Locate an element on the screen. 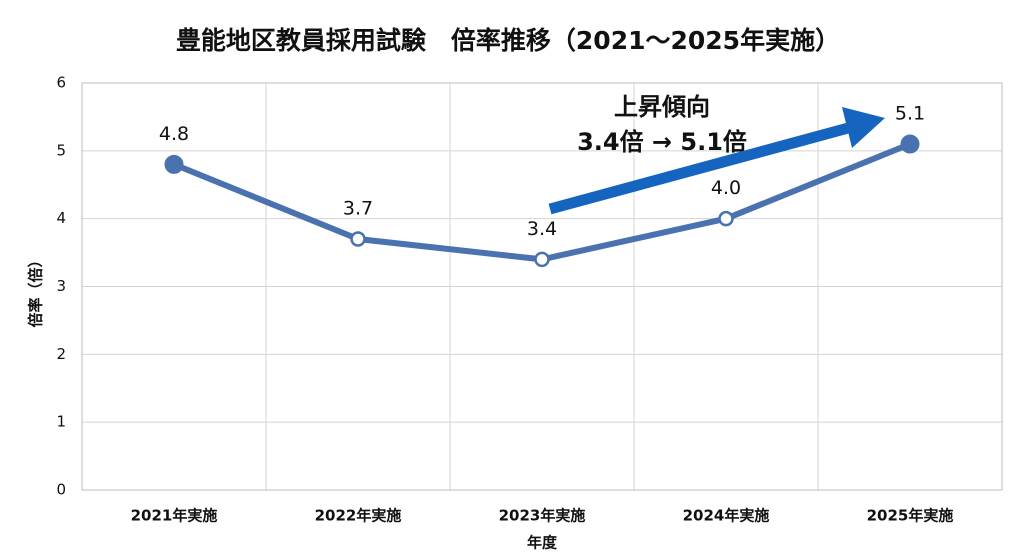 This screenshot has height=559, width=1024. trend-arrow is located at coordinates (701, 168).